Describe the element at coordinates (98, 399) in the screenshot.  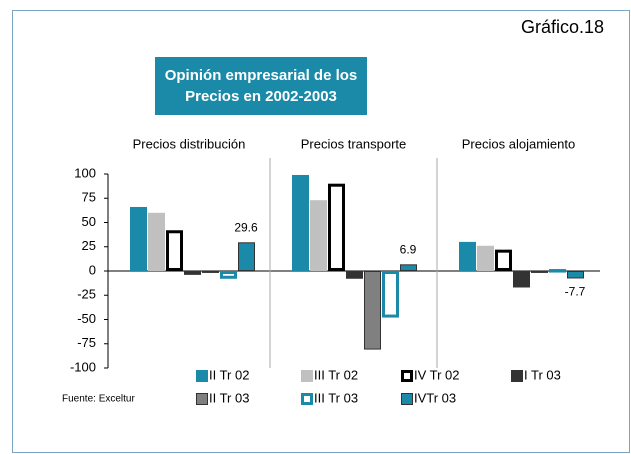
I see `source: Fuente: Exceltur` at that location.